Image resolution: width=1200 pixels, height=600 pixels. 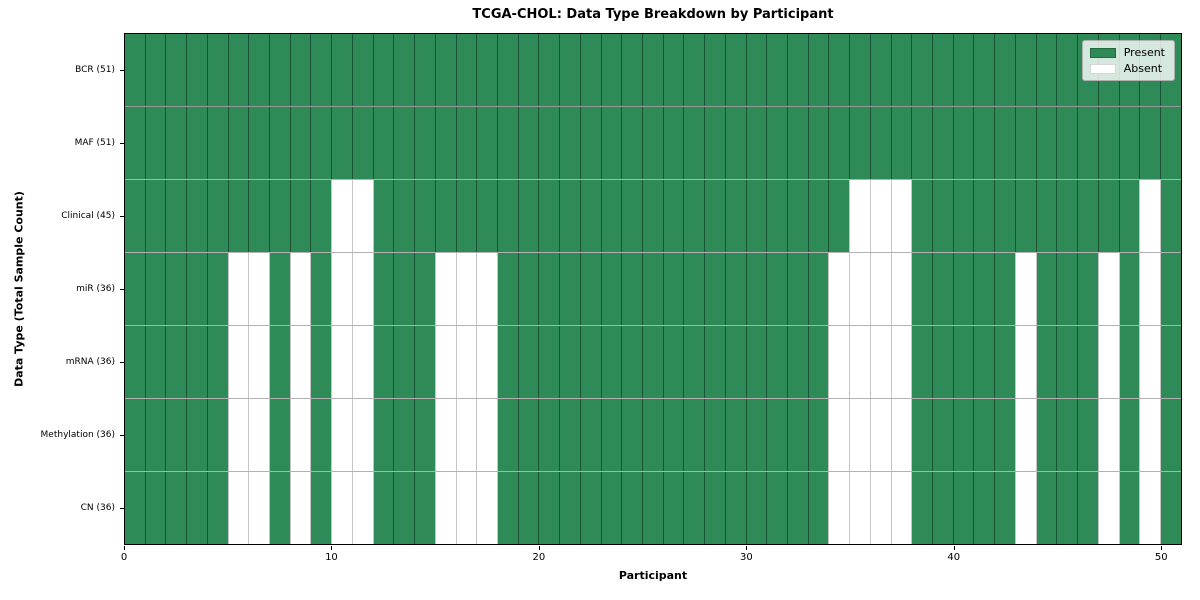 What do you see at coordinates (90, 362) in the screenshot?
I see `y-tick-label: mRNA (36)` at bounding box center [90, 362].